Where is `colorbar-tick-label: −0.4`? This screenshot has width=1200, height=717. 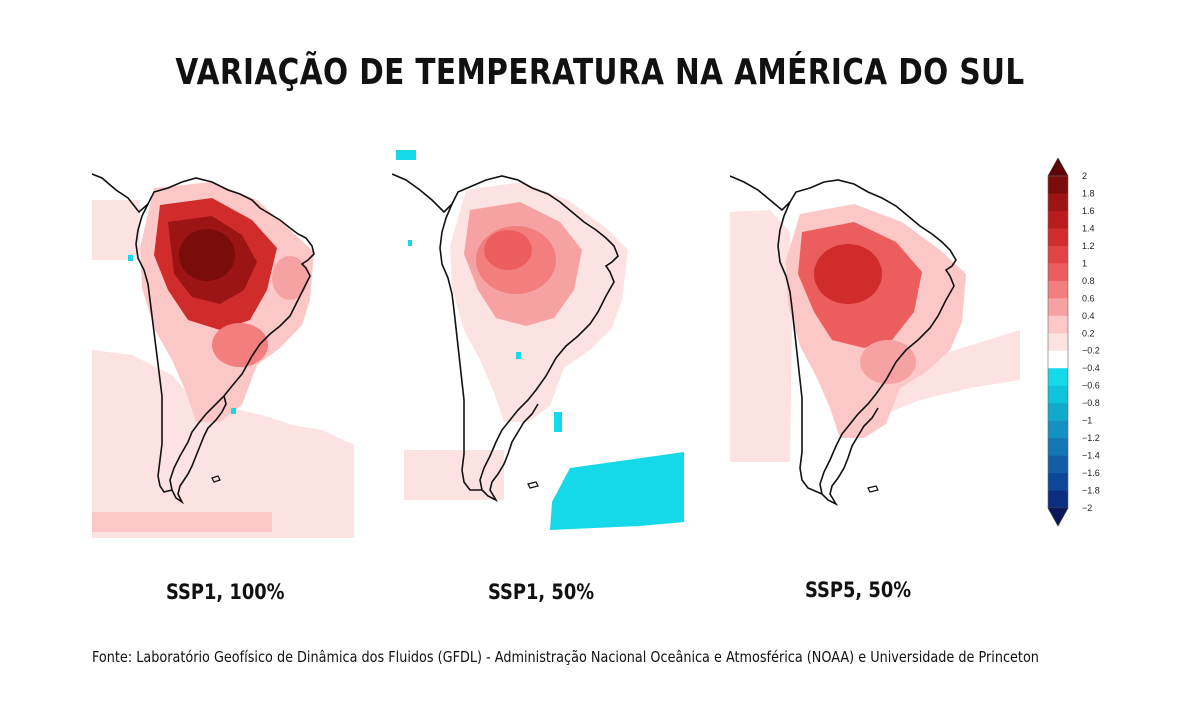 colorbar-tick-label: −0.4 is located at coordinates (1091, 368).